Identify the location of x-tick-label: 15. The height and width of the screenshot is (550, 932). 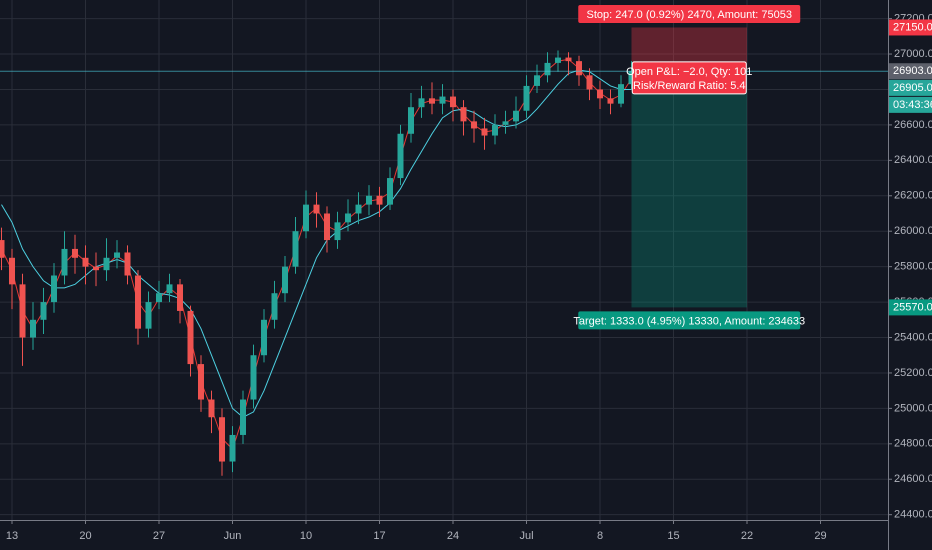
(673, 536).